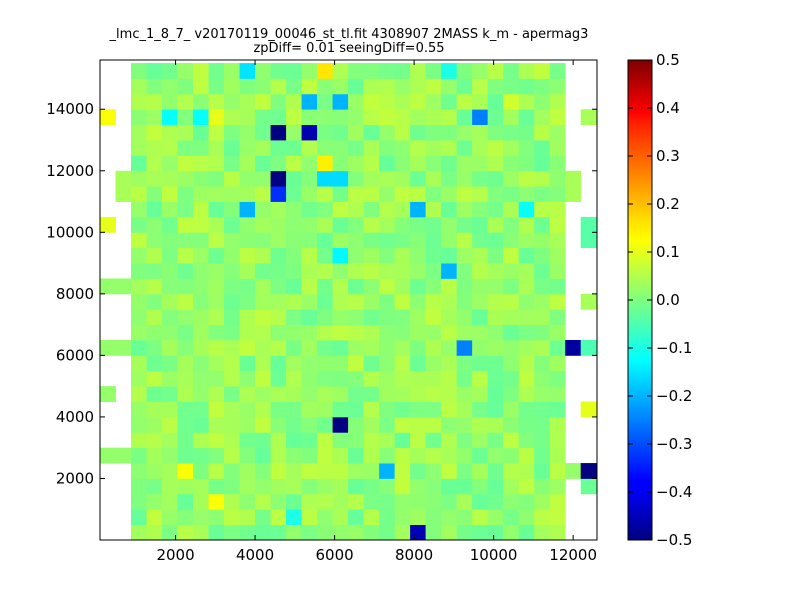 The height and width of the screenshot is (600, 800). What do you see at coordinates (660, 300) in the screenshot?
I see `colorbar-ticks: 0.5 0.4 0.3 0.2 0.1 0.0 −0.1 −0.2 −0.3 −0.4 −0.5` at bounding box center [660, 300].